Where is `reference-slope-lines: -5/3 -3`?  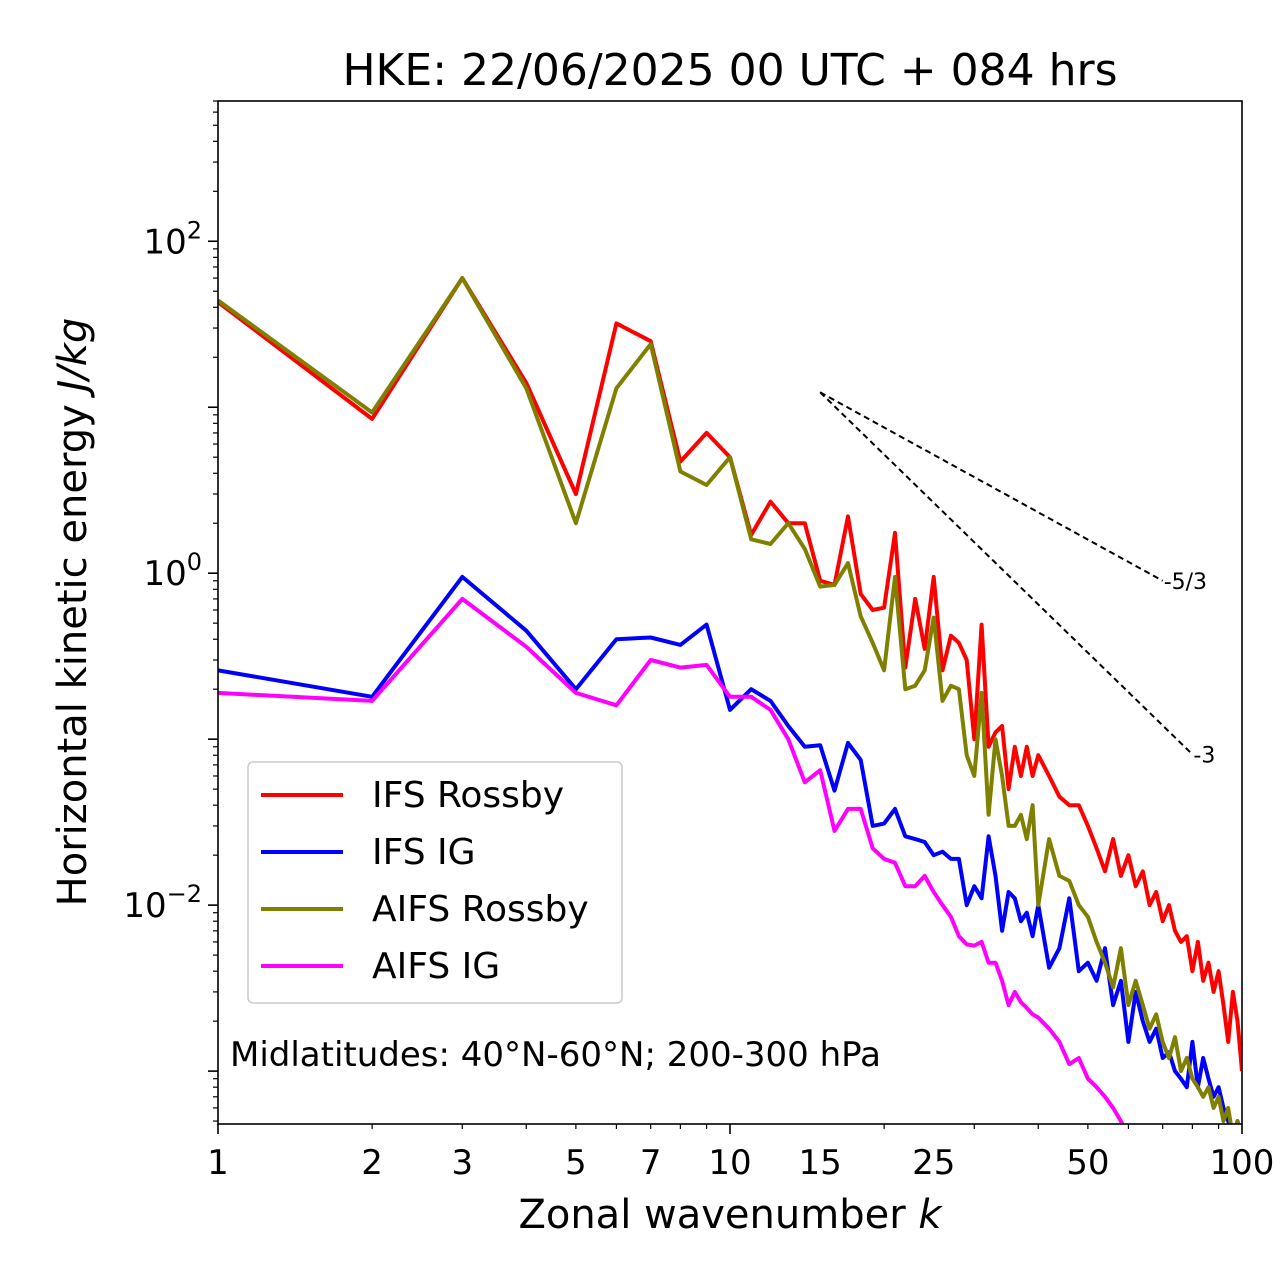 reference-slope-lines: -5/3 -3 is located at coordinates (1017, 579).